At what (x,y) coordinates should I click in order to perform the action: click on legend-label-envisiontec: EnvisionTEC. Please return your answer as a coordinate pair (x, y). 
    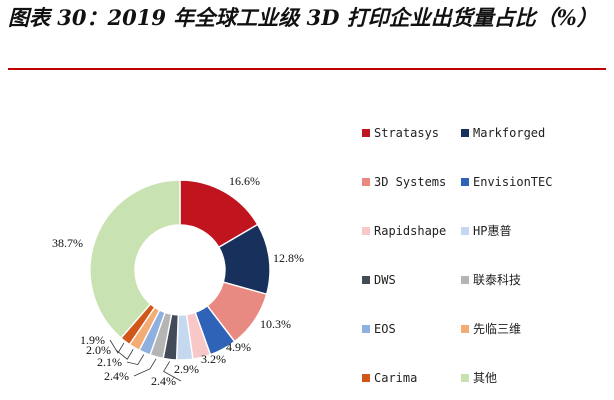
    Looking at the image, I should click on (512, 182).